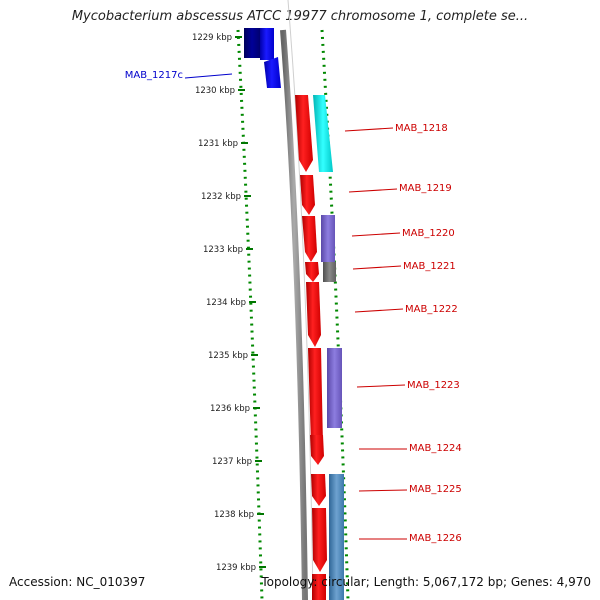 The image size is (600, 600). What do you see at coordinates (323, 133) in the screenshot?
I see `cog-block-cyan` at bounding box center [323, 133].